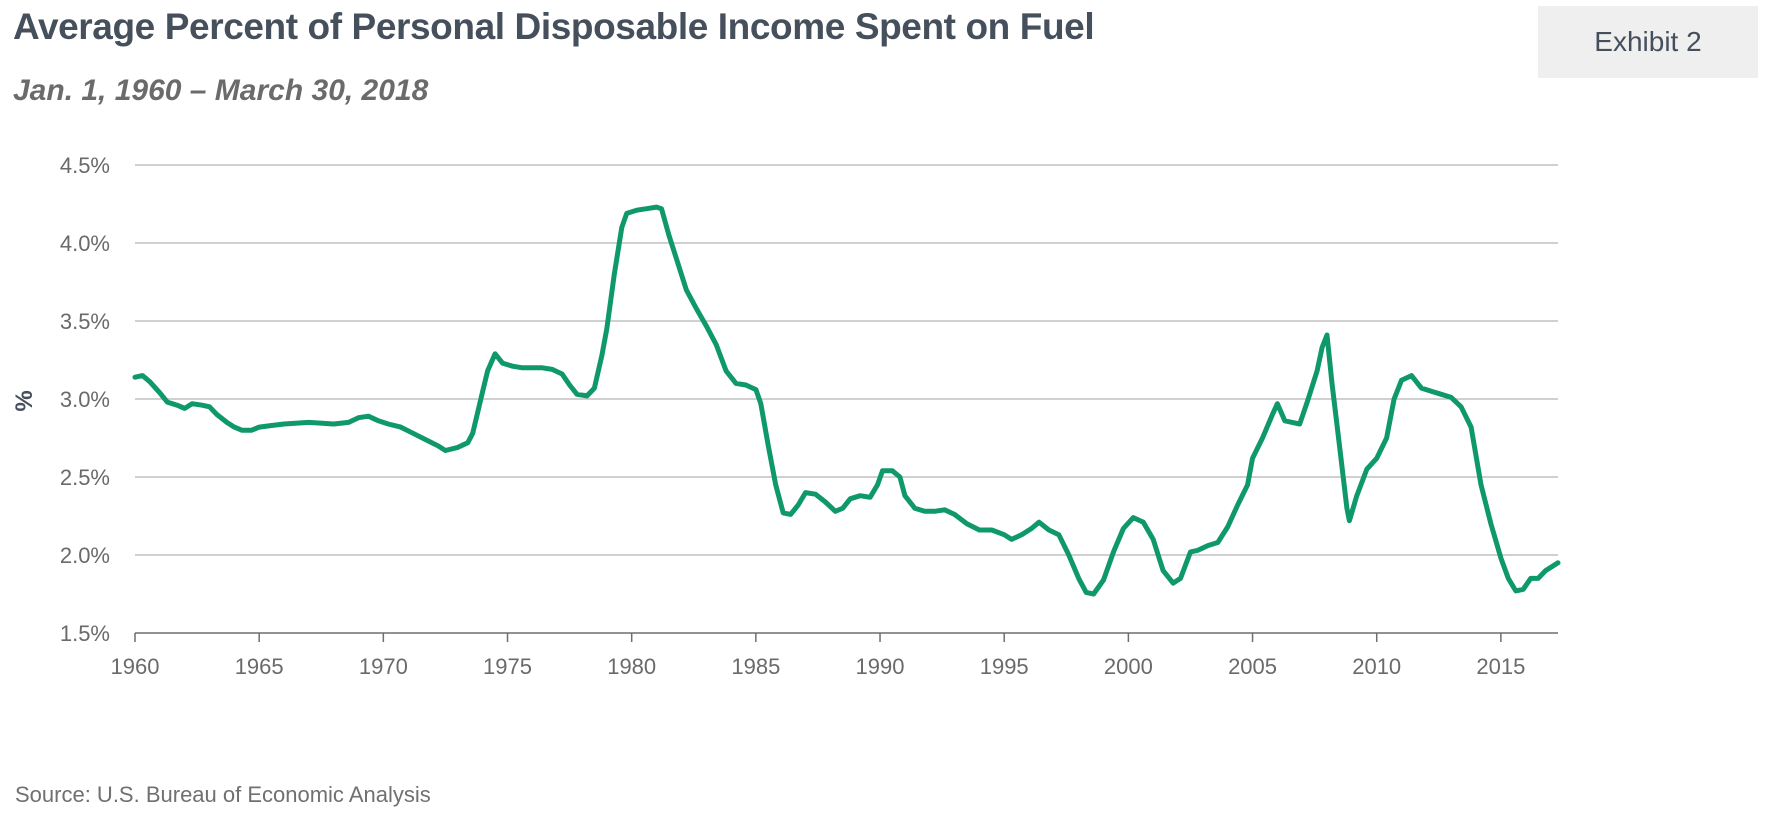  I want to click on exhibit-label: Exhibit 2, so click(1648, 41).